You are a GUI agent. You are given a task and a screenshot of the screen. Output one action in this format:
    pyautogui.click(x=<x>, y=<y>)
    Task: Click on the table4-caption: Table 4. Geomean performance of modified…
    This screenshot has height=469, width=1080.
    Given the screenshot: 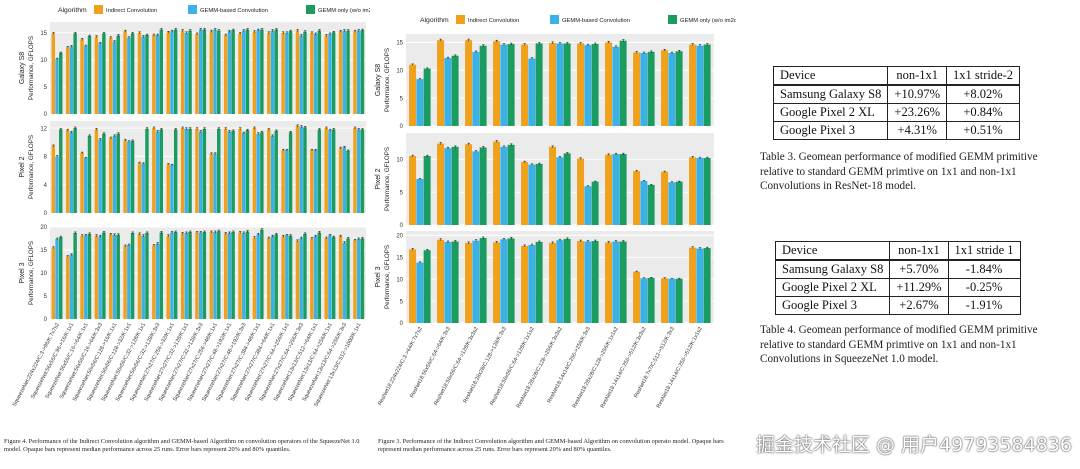 What is the action you would take?
    pyautogui.click(x=899, y=345)
    